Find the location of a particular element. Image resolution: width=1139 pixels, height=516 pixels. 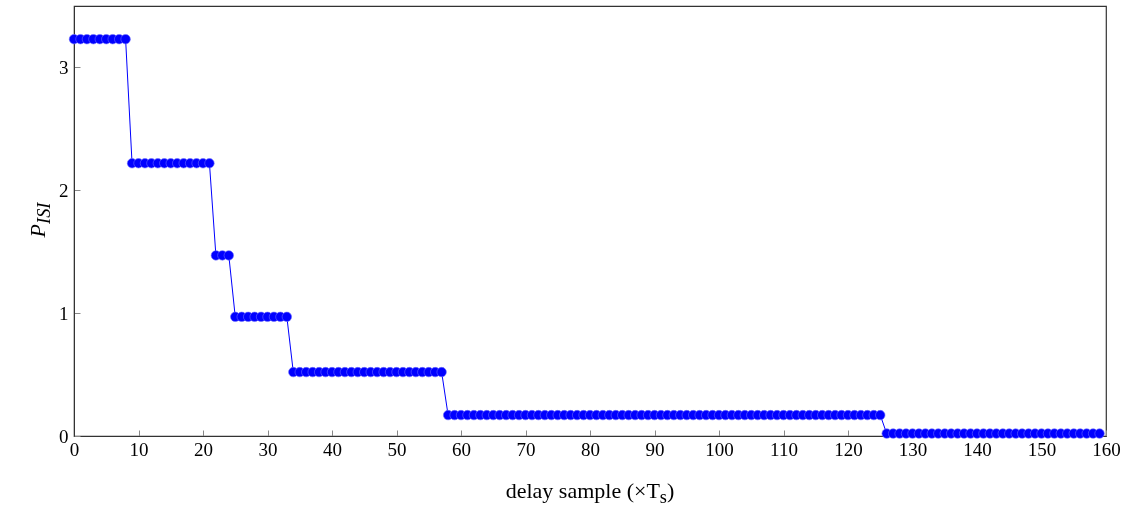

x-tick-label: 140 is located at coordinates (977, 449).